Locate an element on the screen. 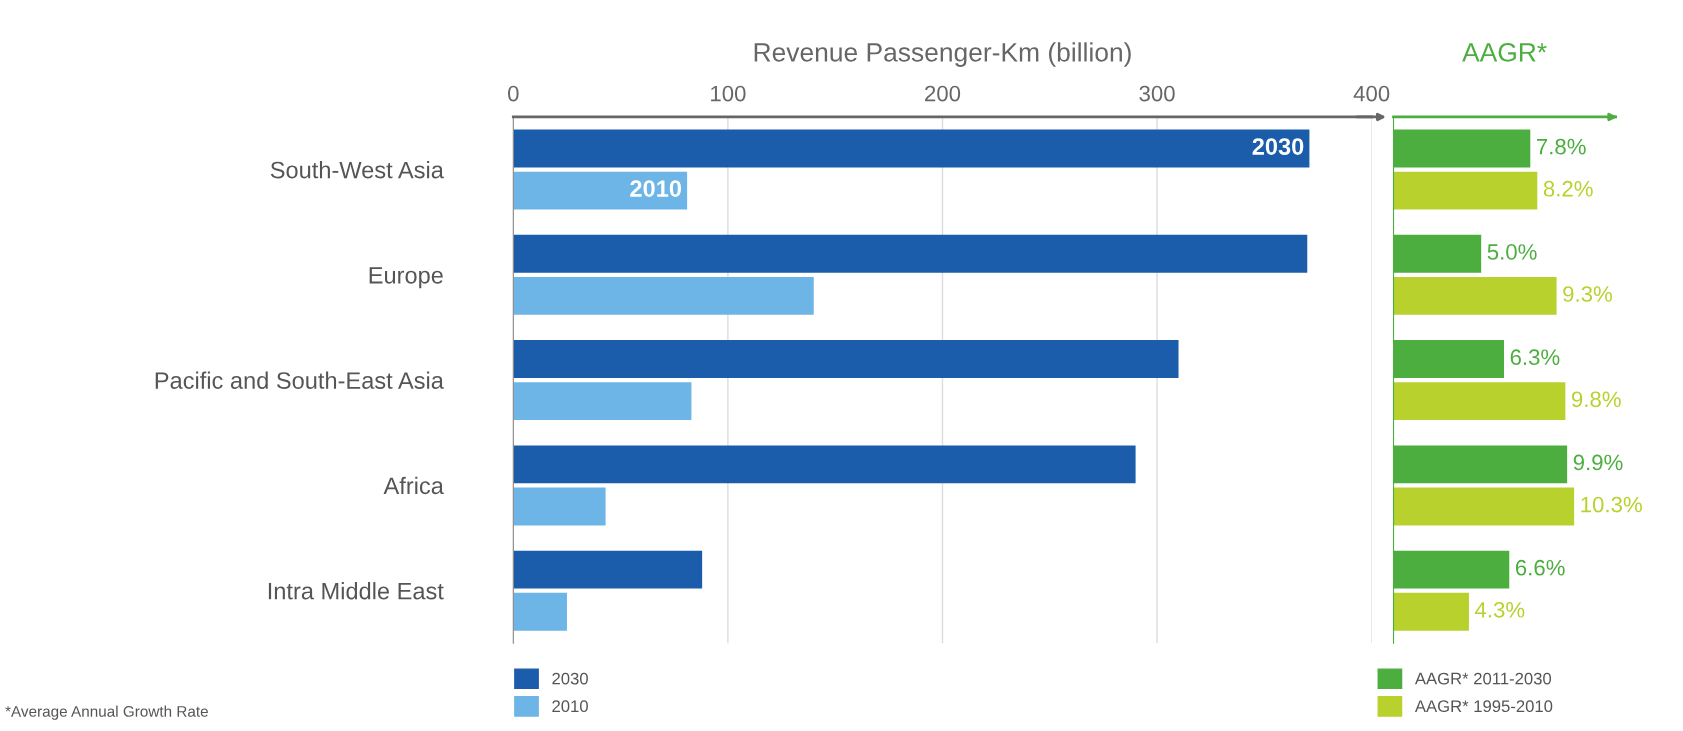 The height and width of the screenshot is (731, 1683). data-label: 9.8% is located at coordinates (1596, 399).